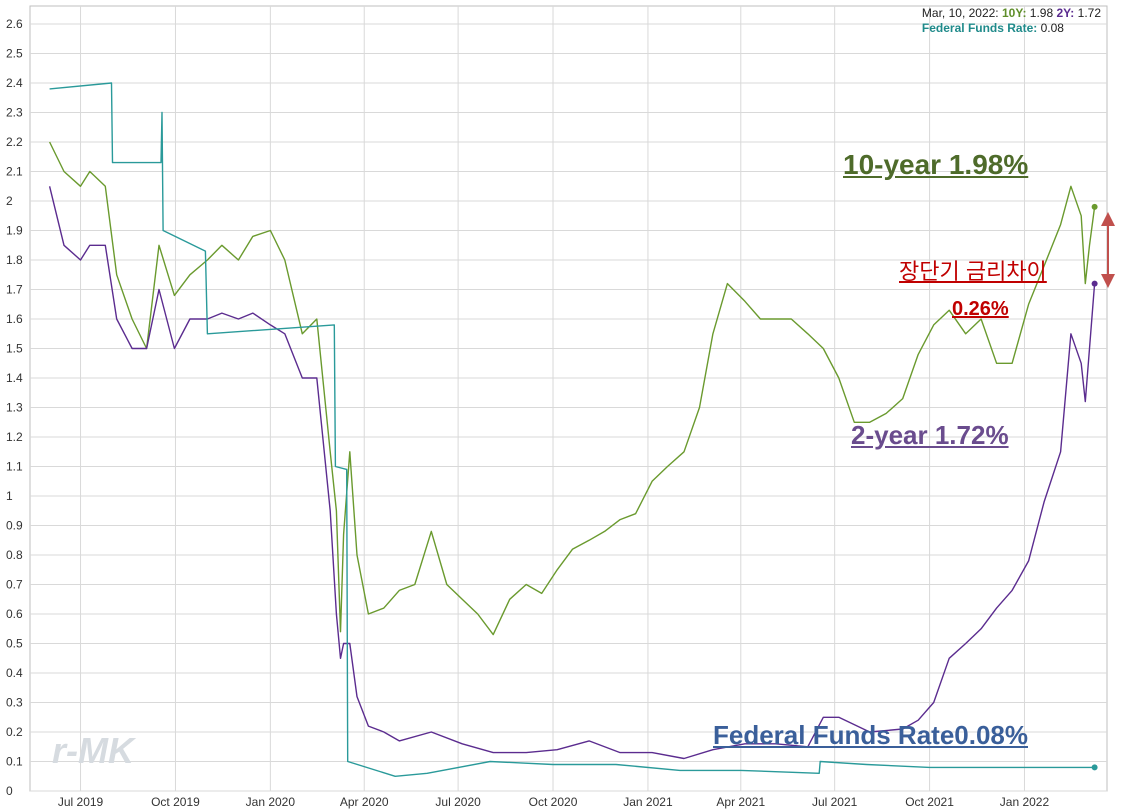  What do you see at coordinates (14, 526) in the screenshot?
I see `y-tick-label: 0.9` at bounding box center [14, 526].